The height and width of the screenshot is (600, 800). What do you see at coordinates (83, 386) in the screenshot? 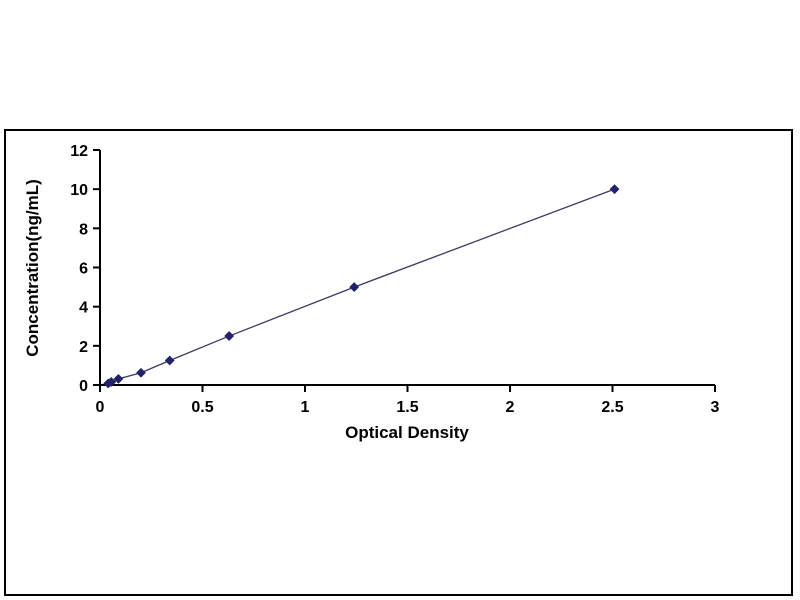
I see `y-tick-label: 0` at bounding box center [83, 386].